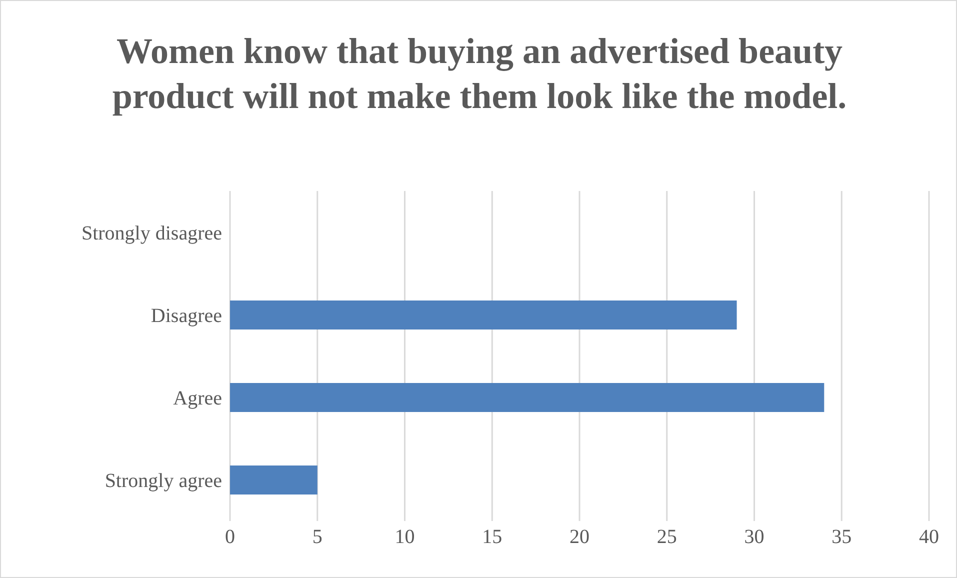 Image resolution: width=957 pixels, height=578 pixels. Describe the element at coordinates (929, 537) in the screenshot. I see `x-tick-label: 40` at that location.